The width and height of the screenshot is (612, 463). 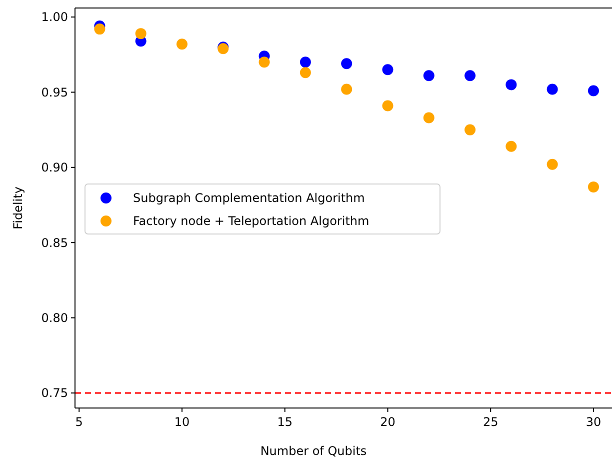 What do you see at coordinates (18, 208) in the screenshot?
I see `y-axis-title: Fidelity` at bounding box center [18, 208].